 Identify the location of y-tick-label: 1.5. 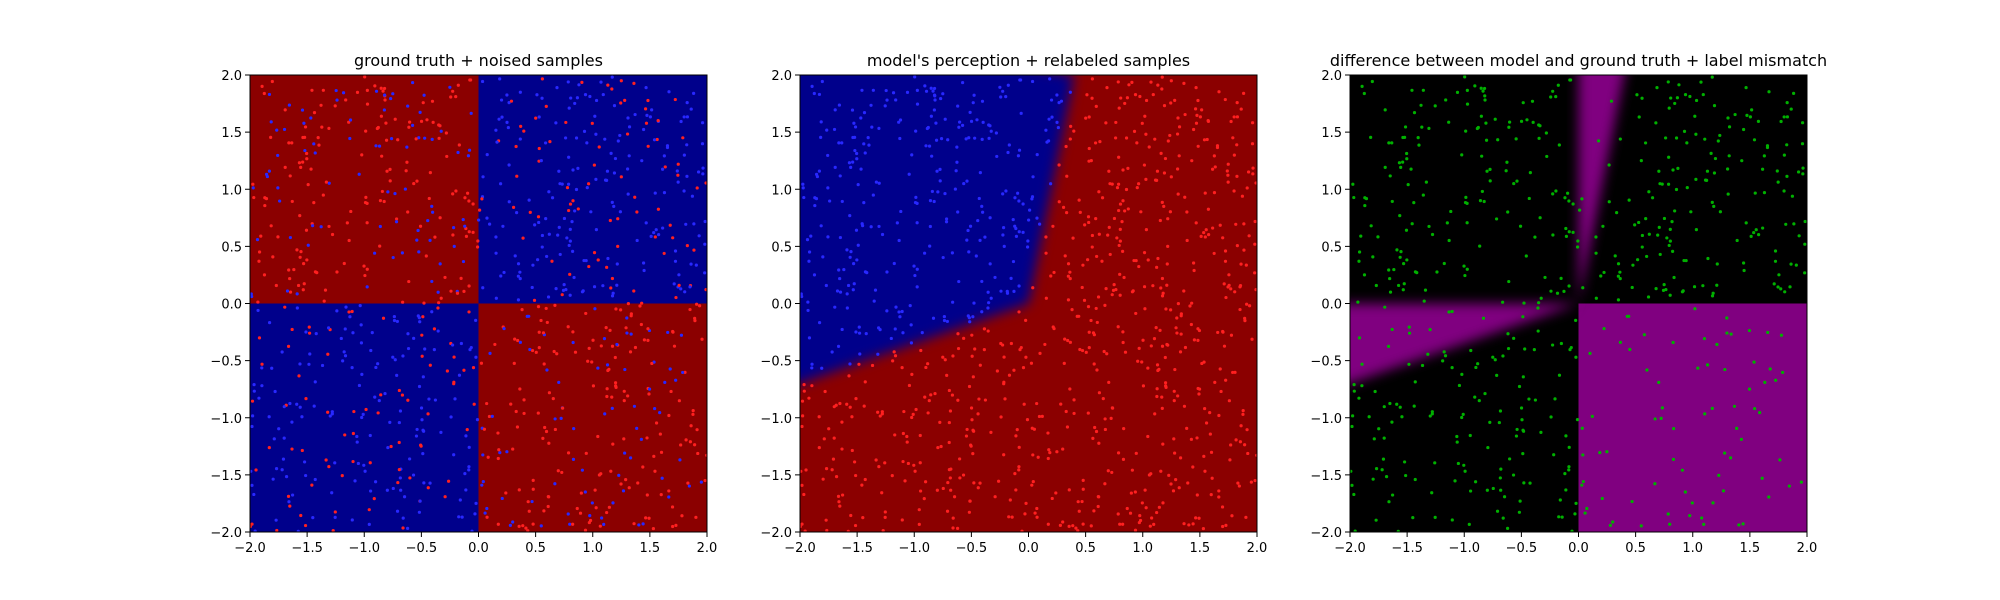
(1331, 133).